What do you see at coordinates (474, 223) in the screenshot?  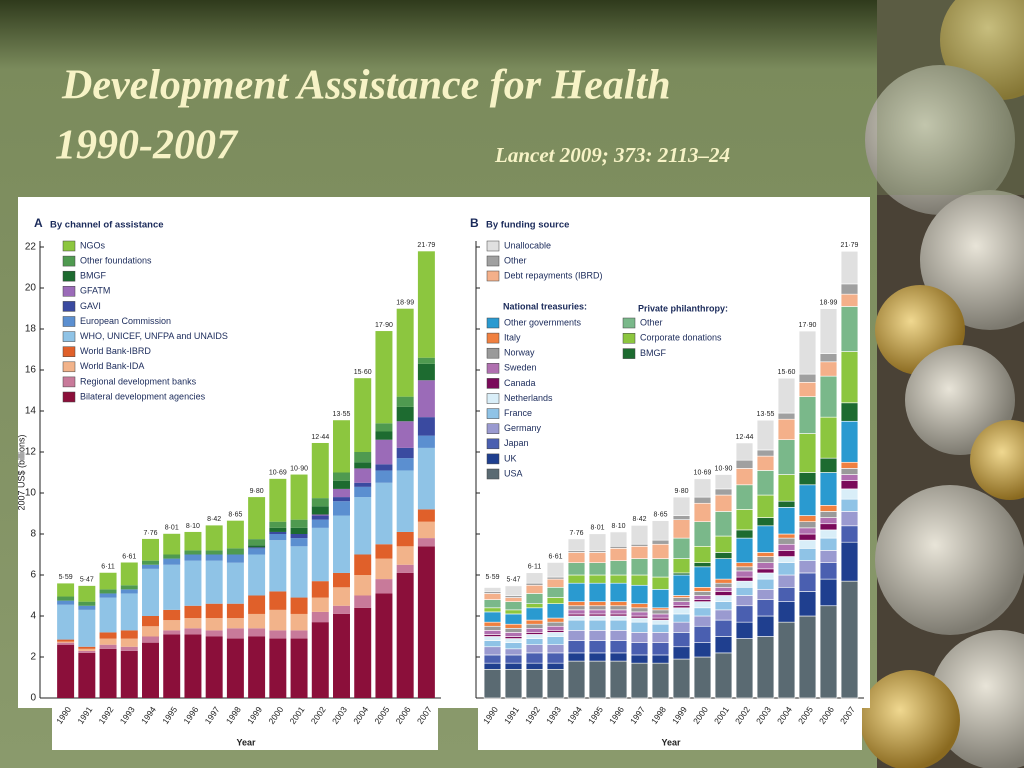 I see `panel-letter: B` at bounding box center [474, 223].